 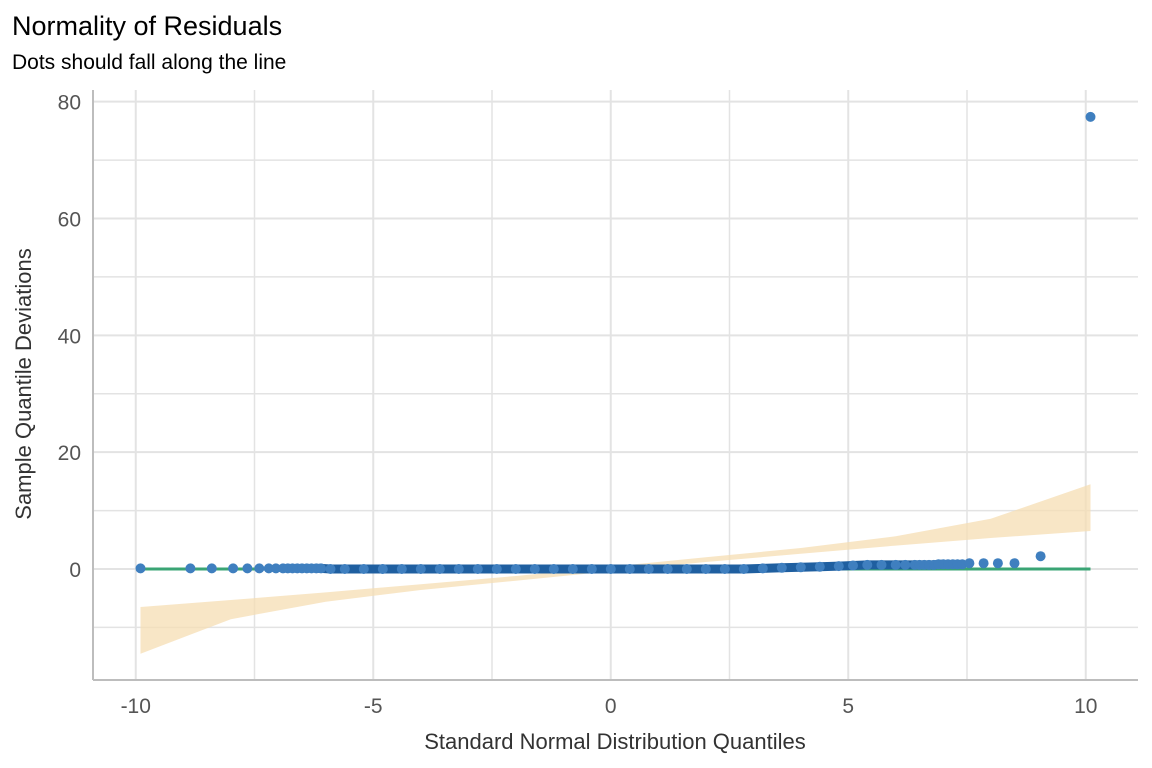 What do you see at coordinates (149, 62) in the screenshot?
I see `chart-subtitle: Dots should fall along the line` at bounding box center [149, 62].